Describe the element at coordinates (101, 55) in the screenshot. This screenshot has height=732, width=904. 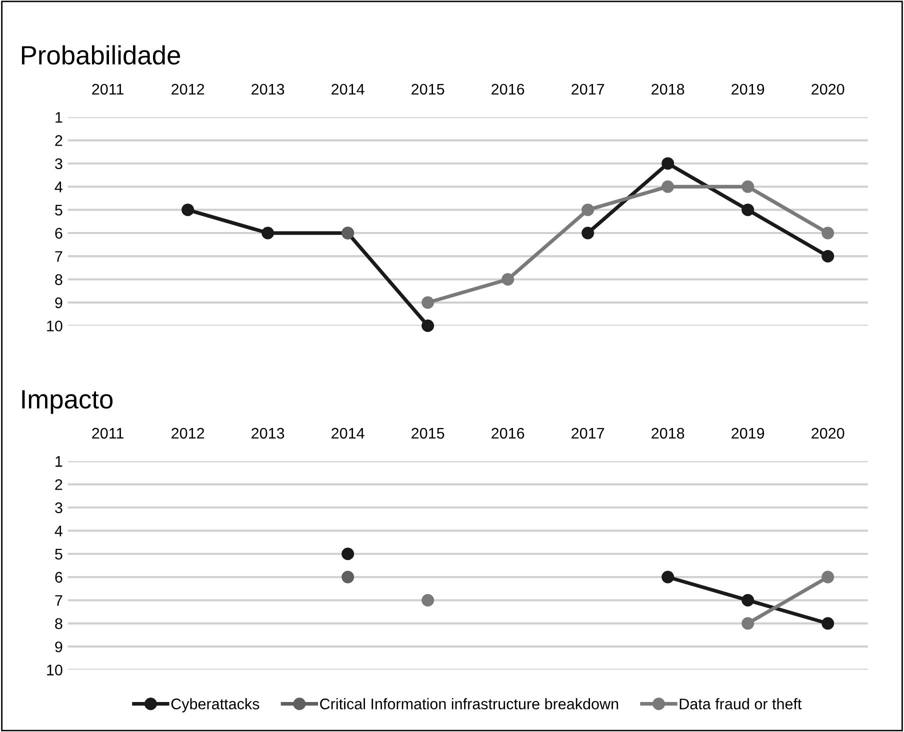
I see `chart-title: Probabilidade` at that location.